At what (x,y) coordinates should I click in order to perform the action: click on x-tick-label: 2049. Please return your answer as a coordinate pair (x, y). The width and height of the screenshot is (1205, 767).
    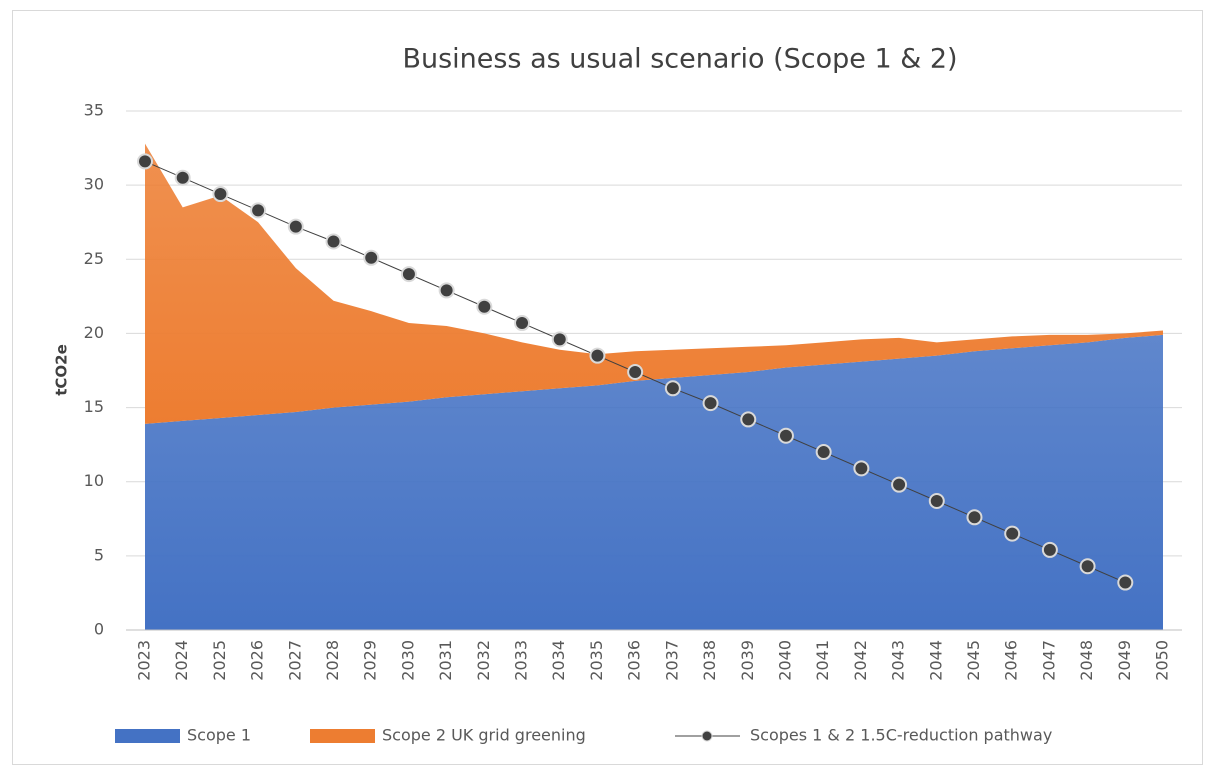
    Looking at the image, I should click on (1124, 660).